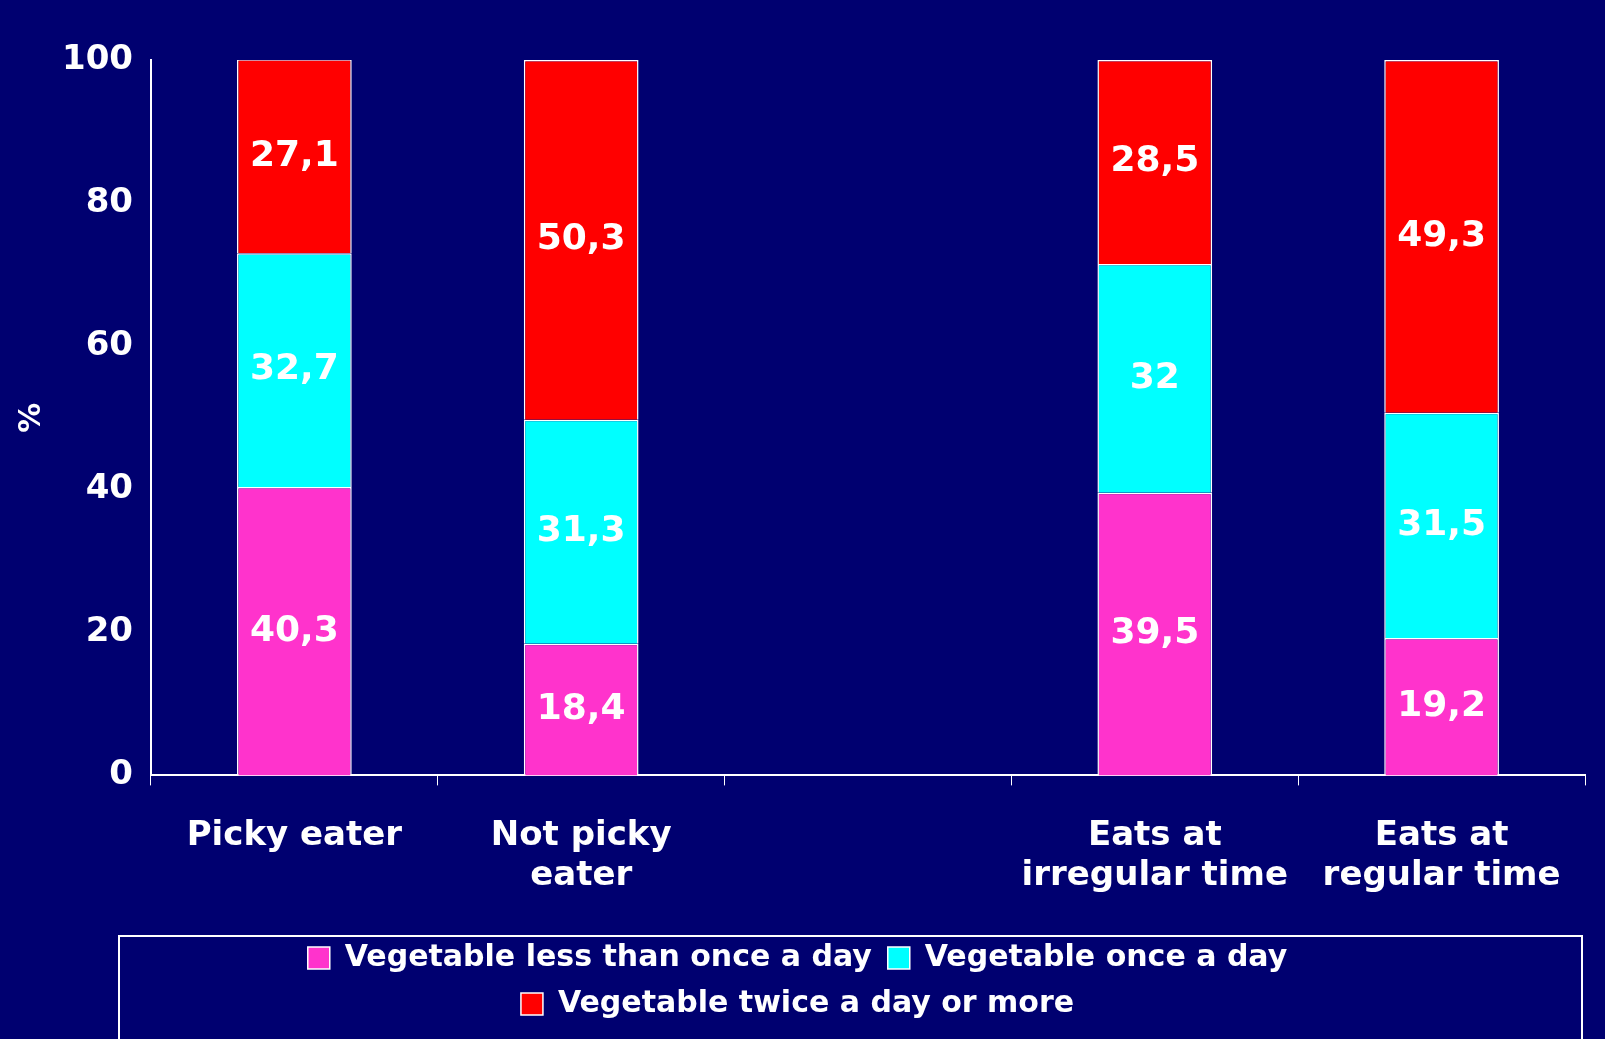  Describe the element at coordinates (581, 237) in the screenshot. I see `data-label: 50,3` at that location.